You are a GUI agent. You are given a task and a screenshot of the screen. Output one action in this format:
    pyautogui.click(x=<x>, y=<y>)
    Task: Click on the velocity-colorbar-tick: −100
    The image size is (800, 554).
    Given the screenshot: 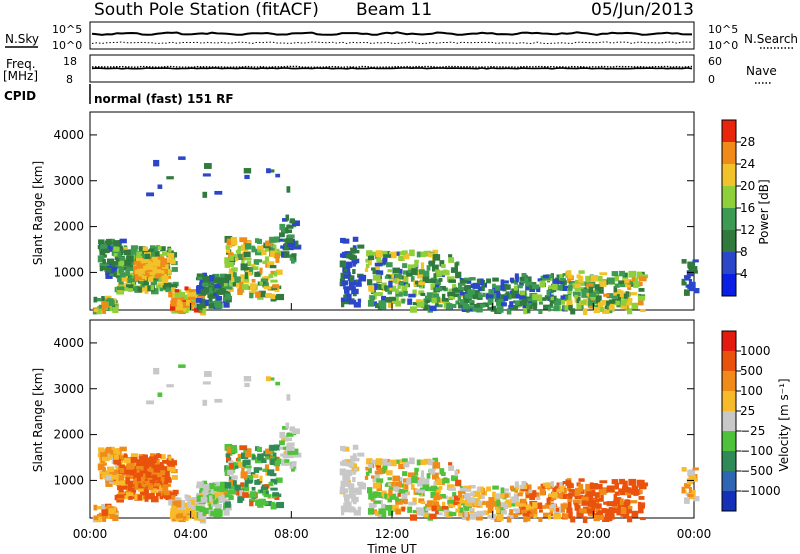 What is the action you would take?
    pyautogui.click(x=756, y=451)
    